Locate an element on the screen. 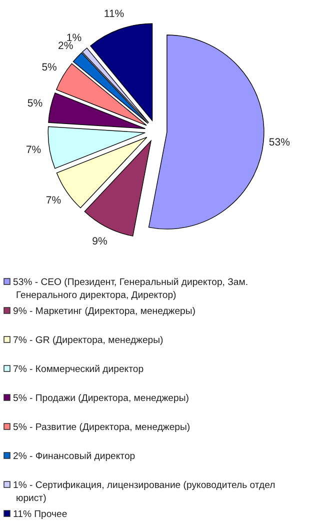 This screenshot has height=523, width=320. legend-label: 1% - Сертификация, лицензирование (руководитель отдел юрист) is located at coordinates (144, 492).